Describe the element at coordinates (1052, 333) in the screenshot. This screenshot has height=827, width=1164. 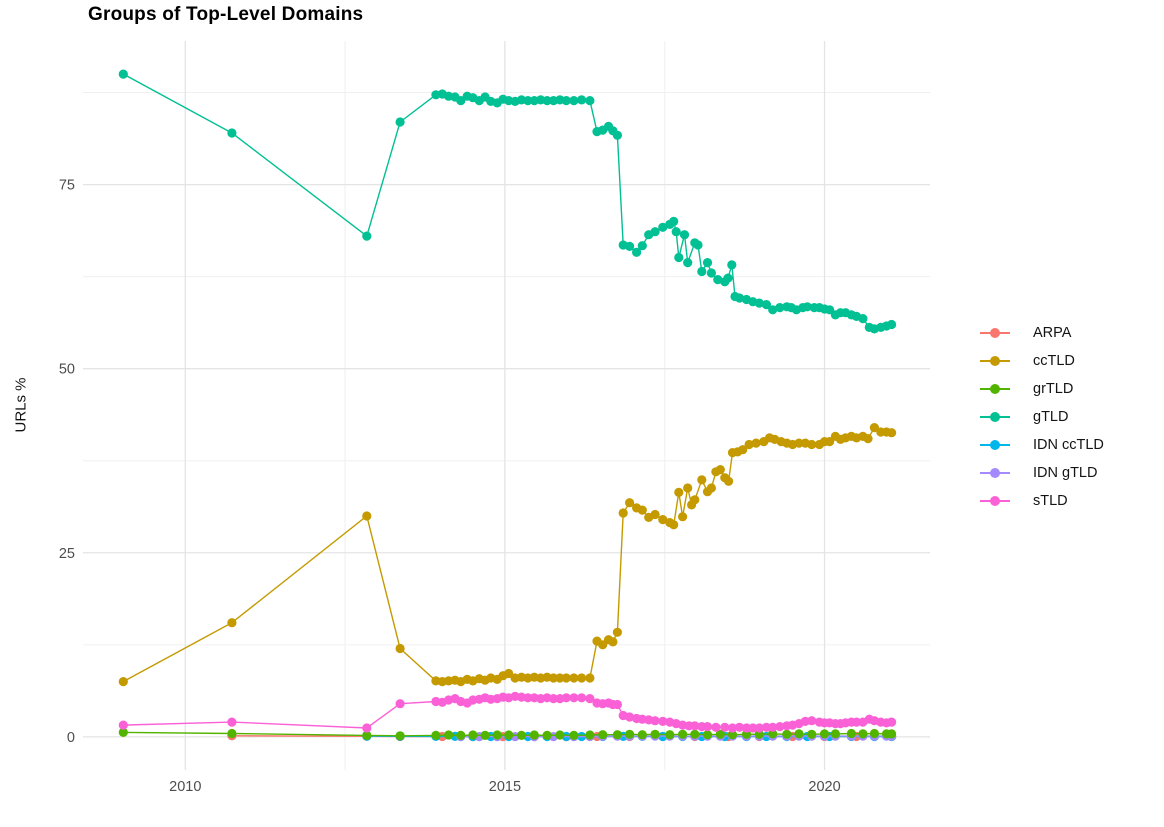
I see `legend-label: ARPA` at that location.